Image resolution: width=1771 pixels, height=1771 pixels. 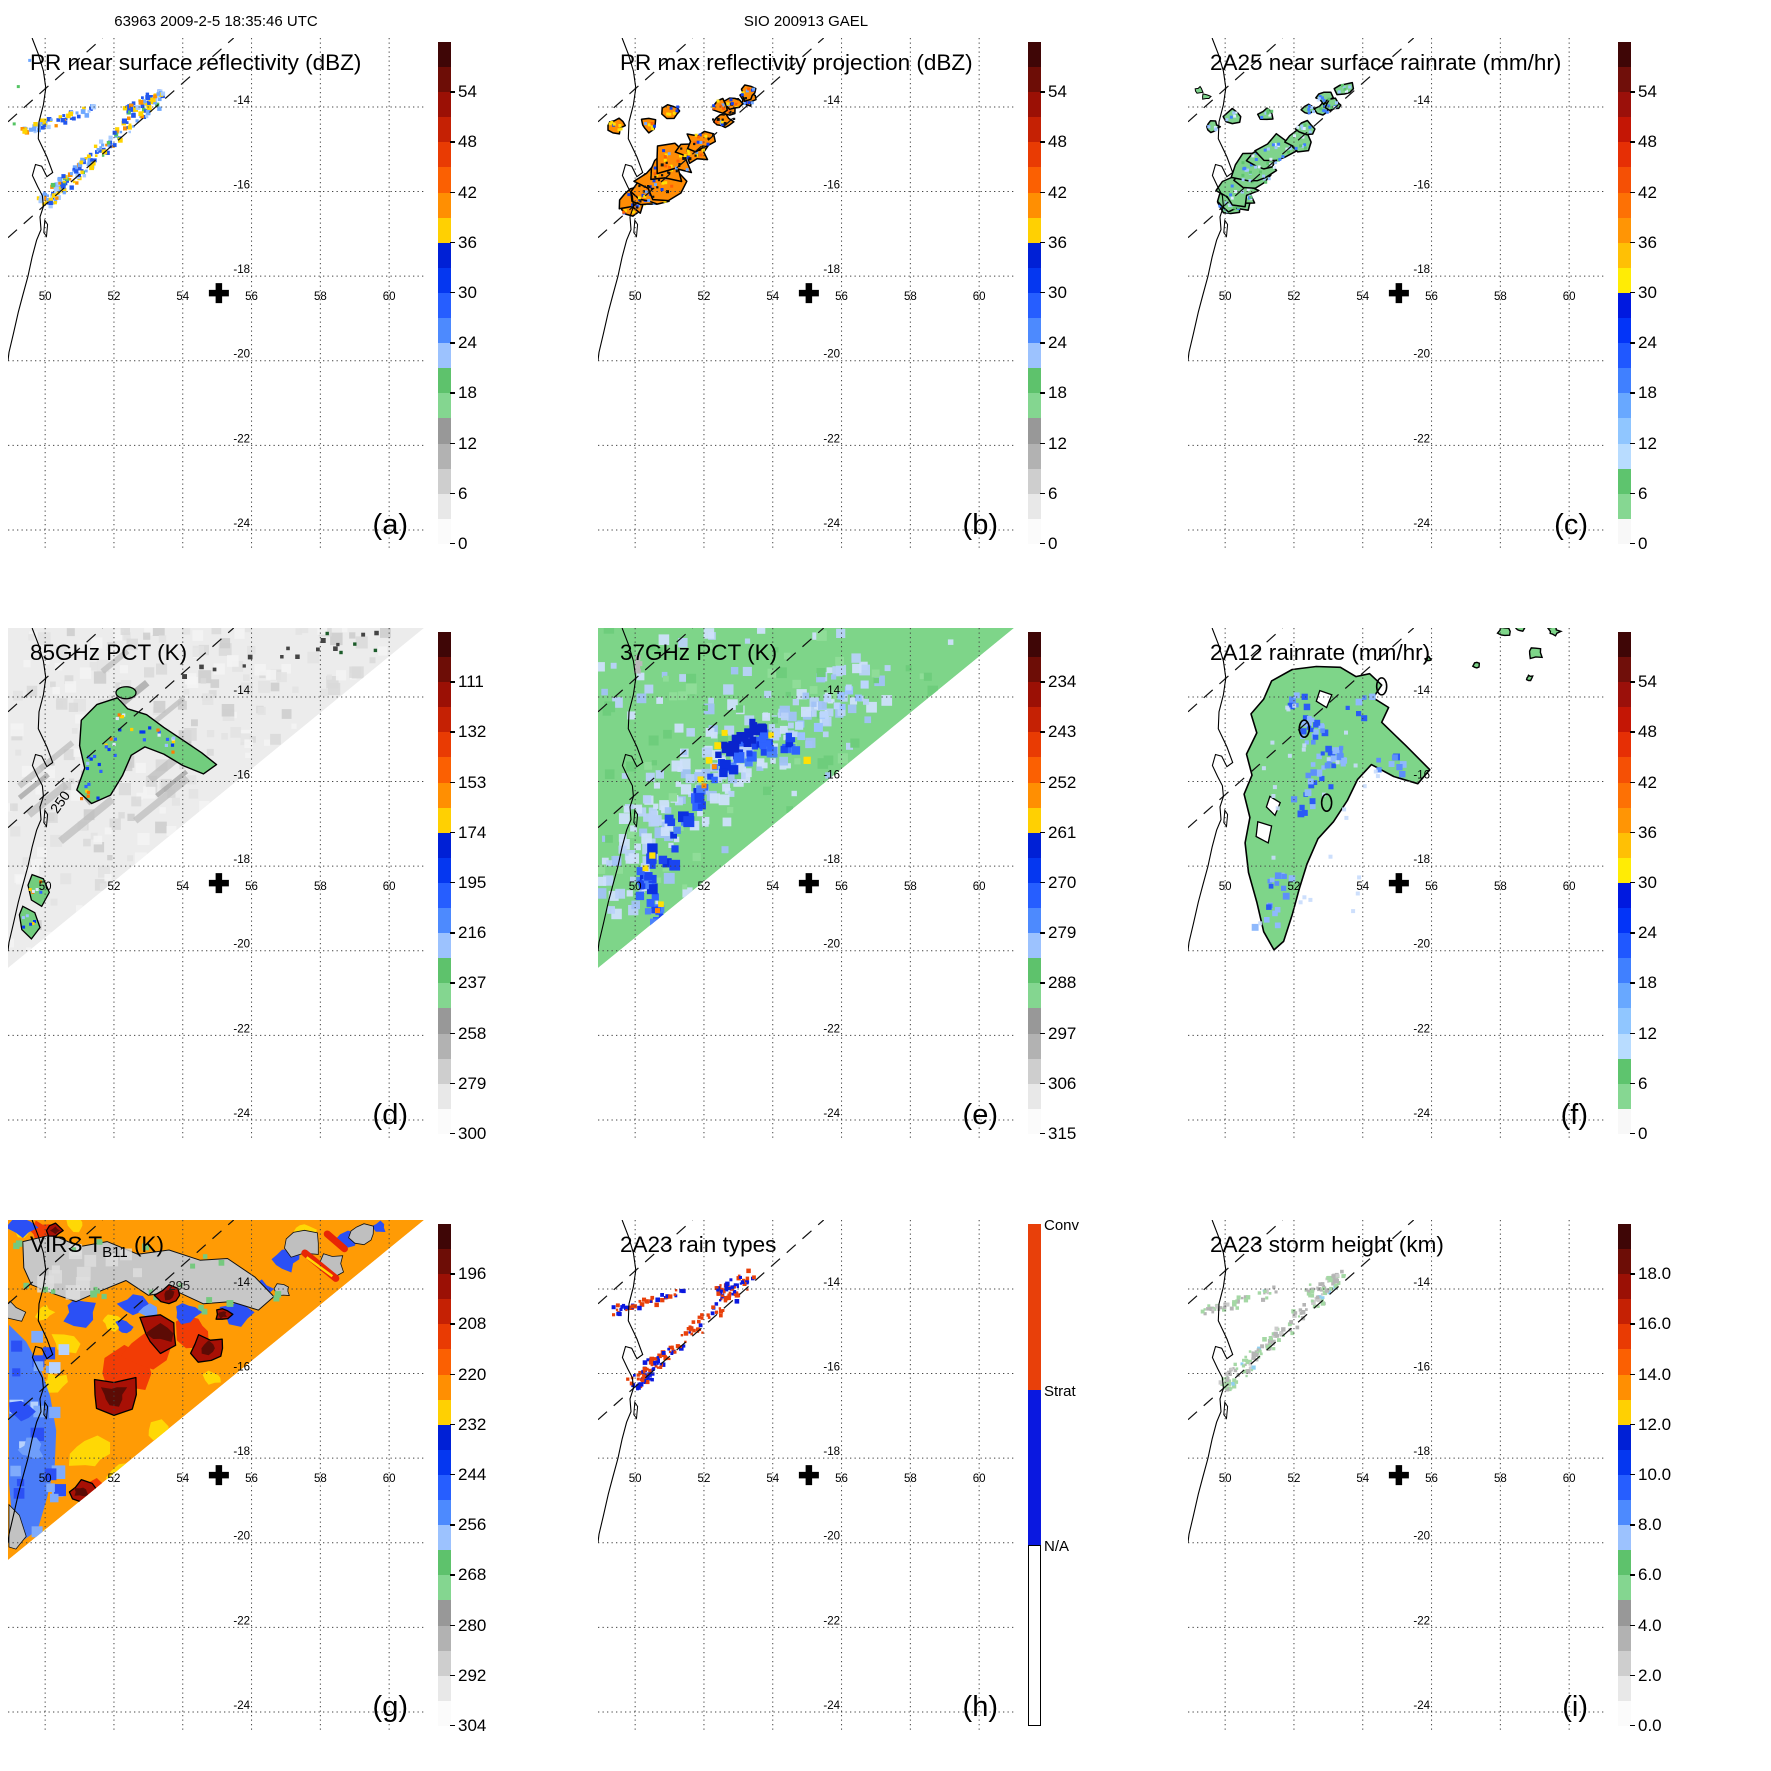 What do you see at coordinates (1650, 1725) in the screenshot?
I see `colorbar-tick-label: 0.0` at bounding box center [1650, 1725].